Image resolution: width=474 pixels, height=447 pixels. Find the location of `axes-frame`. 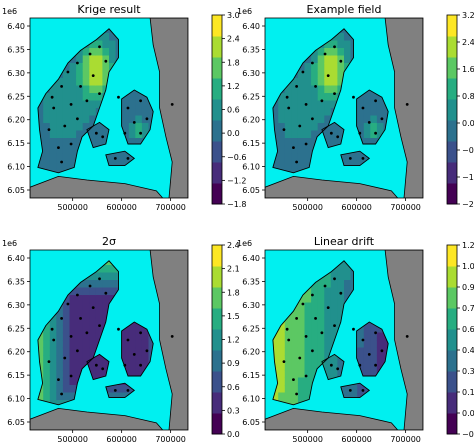

axes-frame is located at coordinates (109, 340).